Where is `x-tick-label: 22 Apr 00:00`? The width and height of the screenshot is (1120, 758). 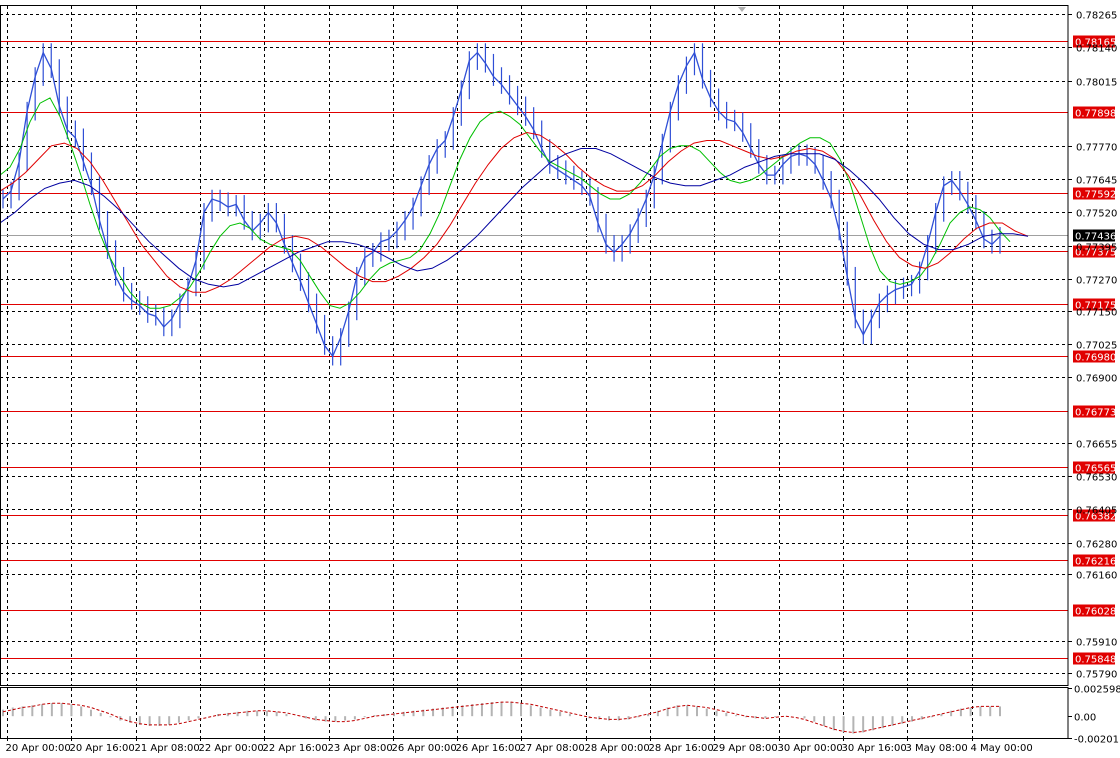 x-tick-label: 22 Apr 00:00 is located at coordinates (231, 748).